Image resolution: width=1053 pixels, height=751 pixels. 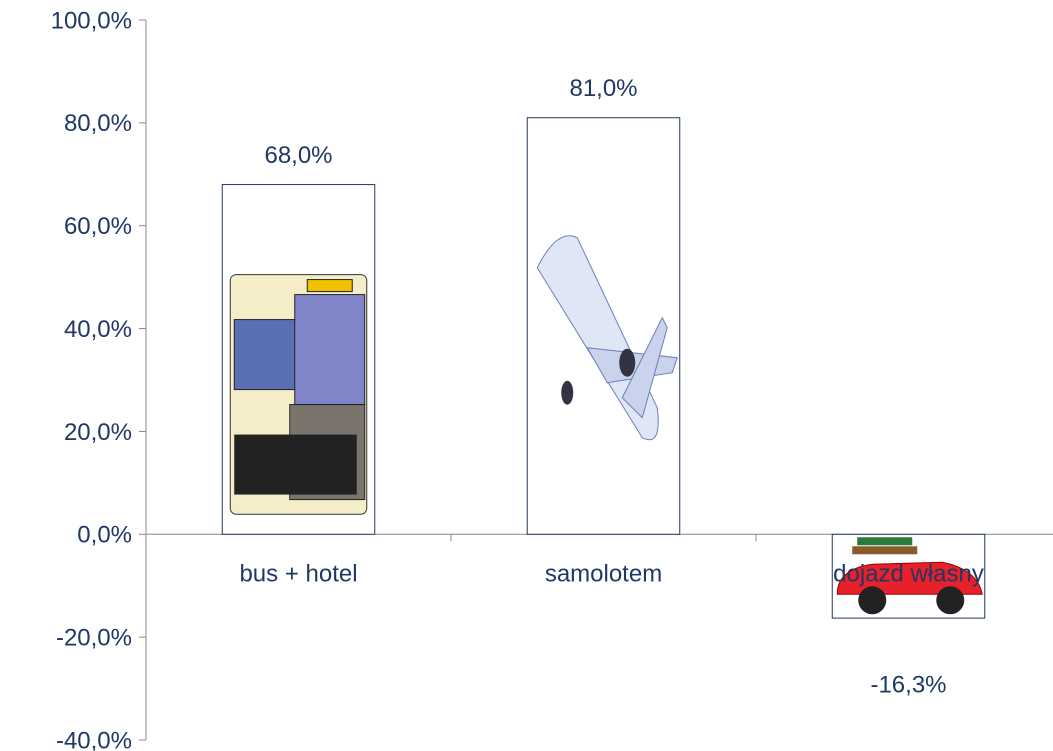 I want to click on y-tick-label: 40,0%, so click(x=98, y=329).